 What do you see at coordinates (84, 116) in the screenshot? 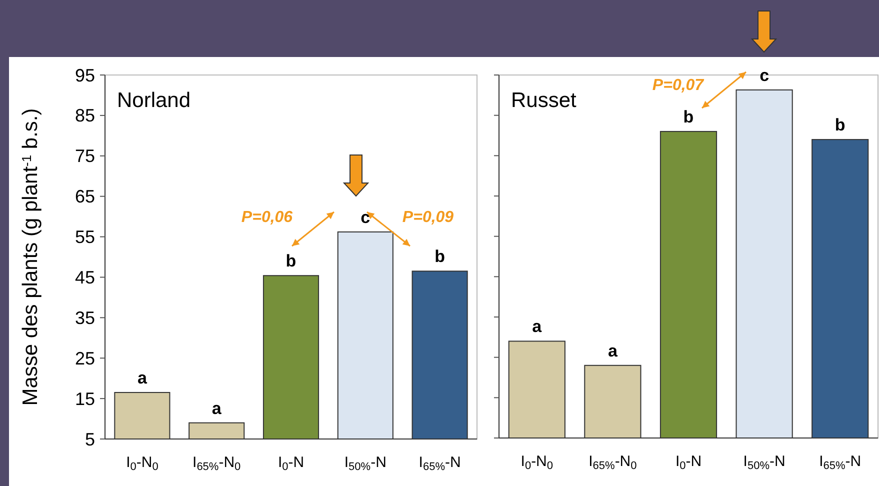
I see `y-tick-label: 85` at bounding box center [84, 116].